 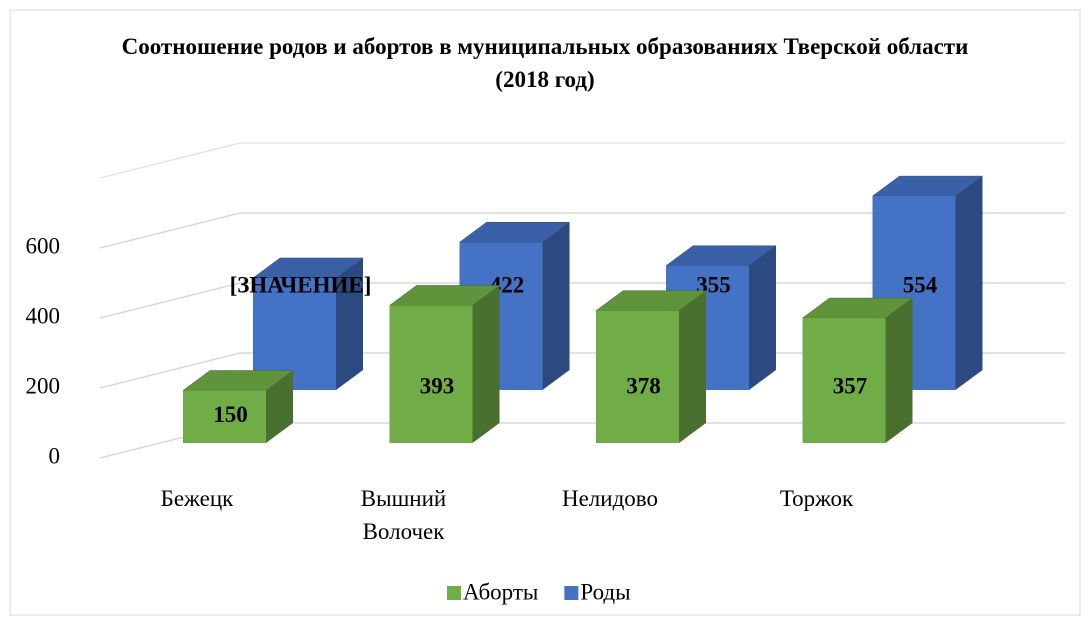 I want to click on x-tick-label: Торжок, so click(x=816, y=498).